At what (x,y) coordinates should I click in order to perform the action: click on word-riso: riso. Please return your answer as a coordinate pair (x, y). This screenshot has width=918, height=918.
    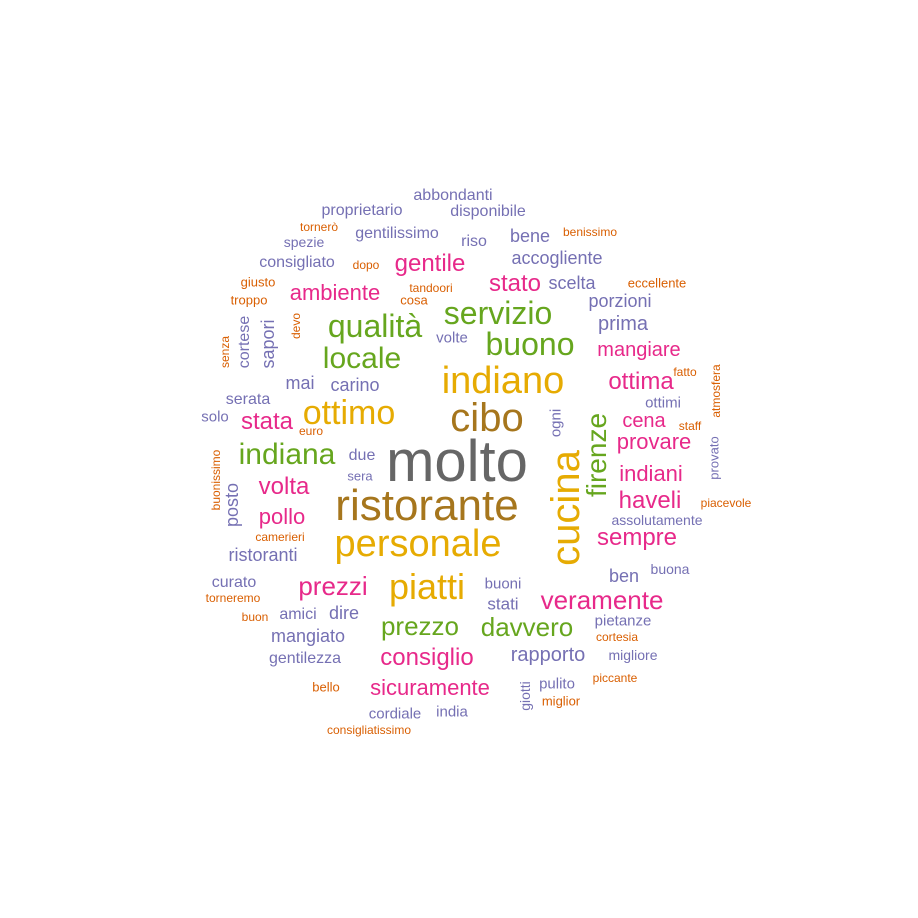
    Looking at the image, I should click on (474, 241).